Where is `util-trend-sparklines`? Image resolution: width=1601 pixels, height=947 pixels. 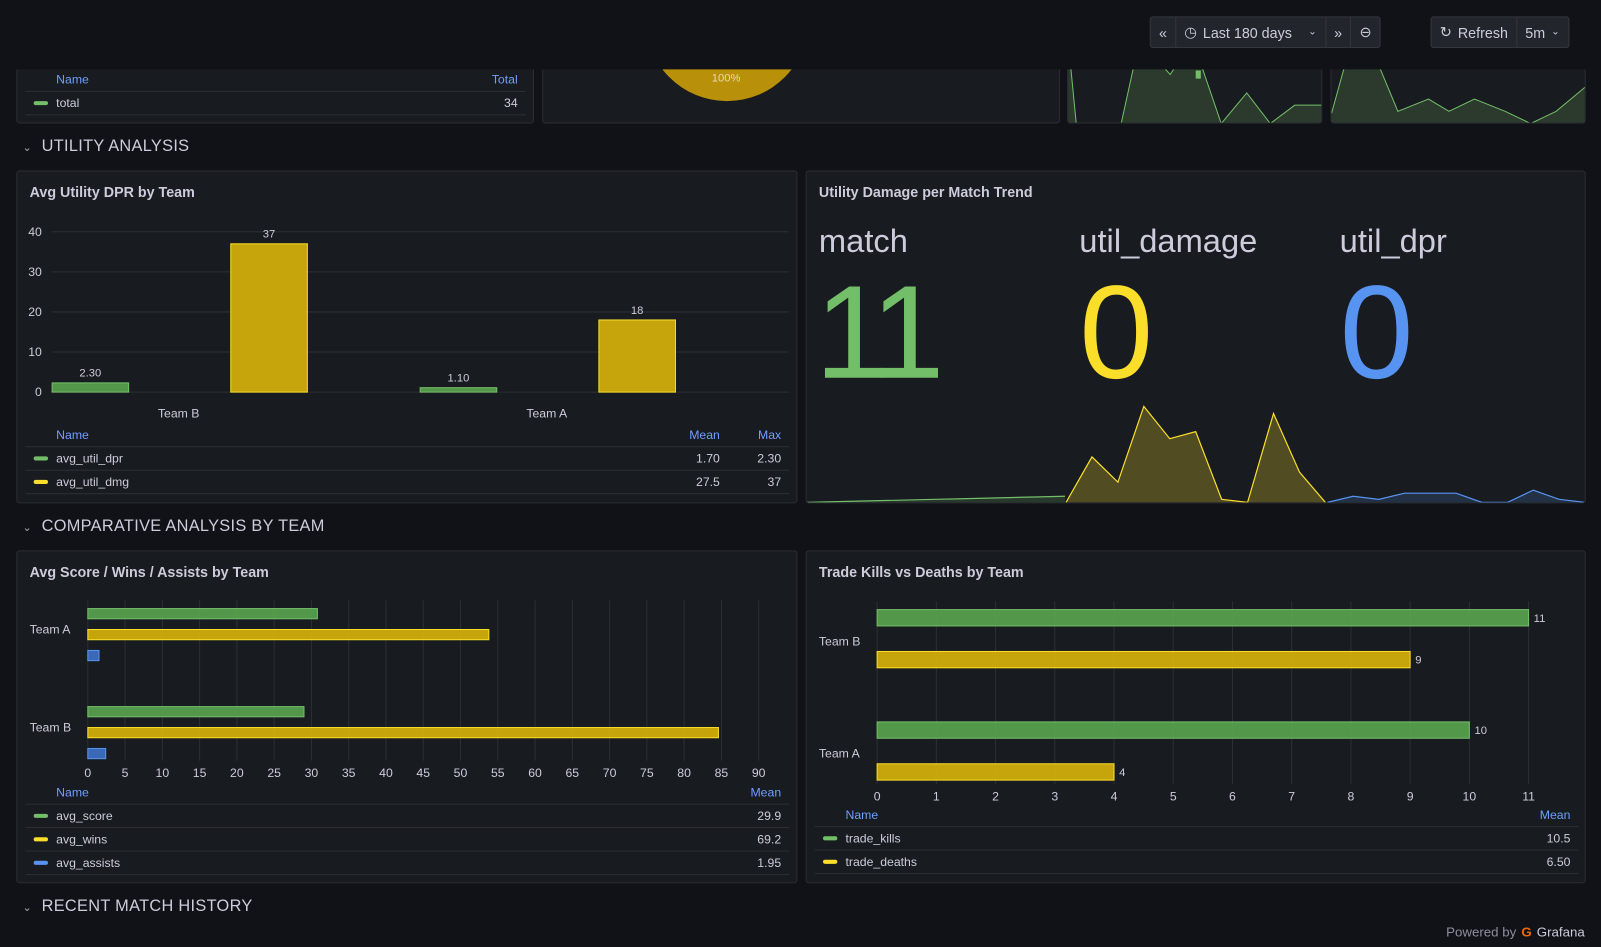
util-trend-sparklines is located at coordinates (1195, 454).